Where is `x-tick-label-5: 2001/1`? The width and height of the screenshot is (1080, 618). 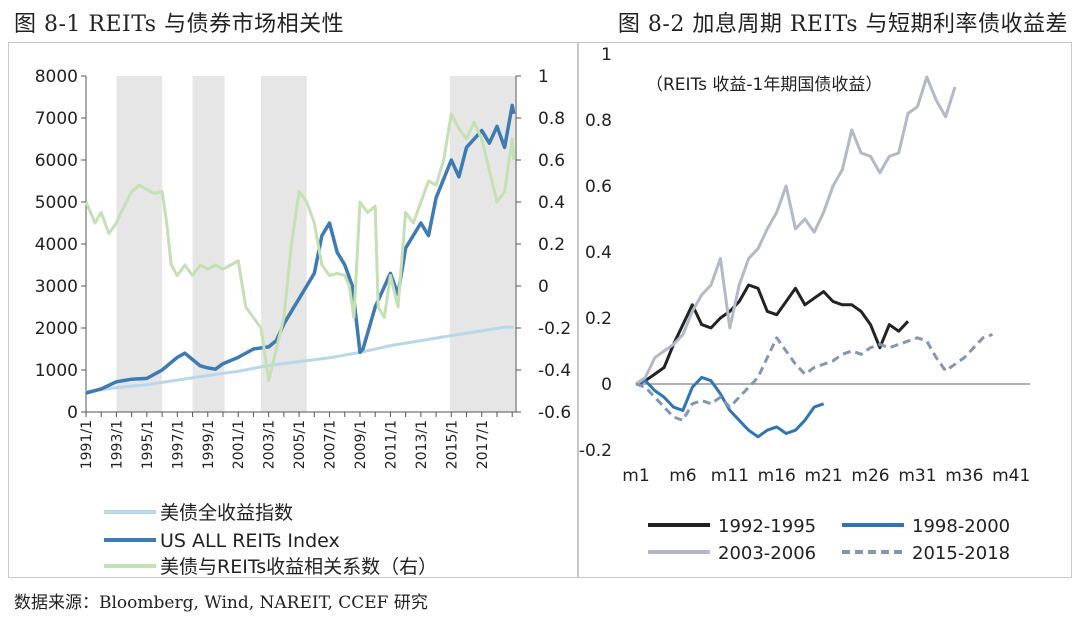 x-tick-label-5: 2001/1 is located at coordinates (239, 444).